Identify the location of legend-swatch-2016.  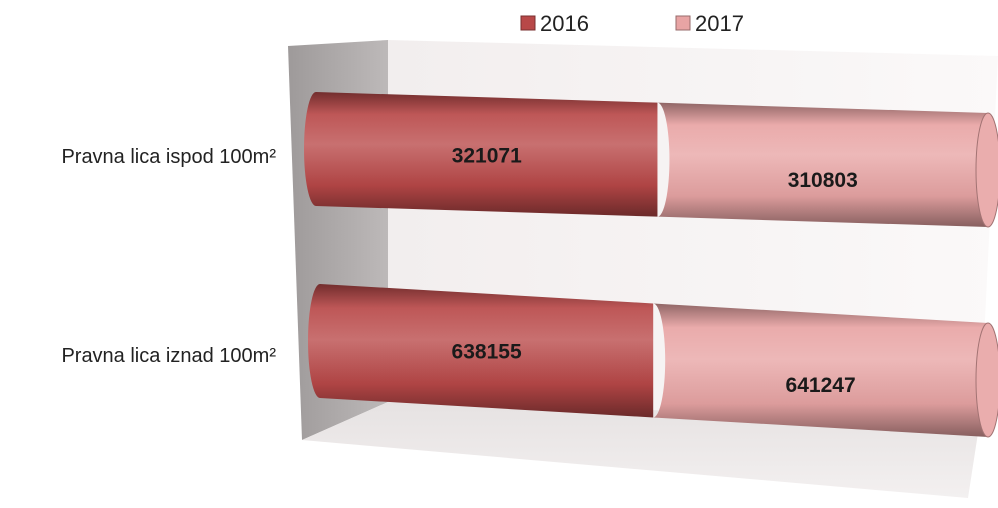
(528, 23).